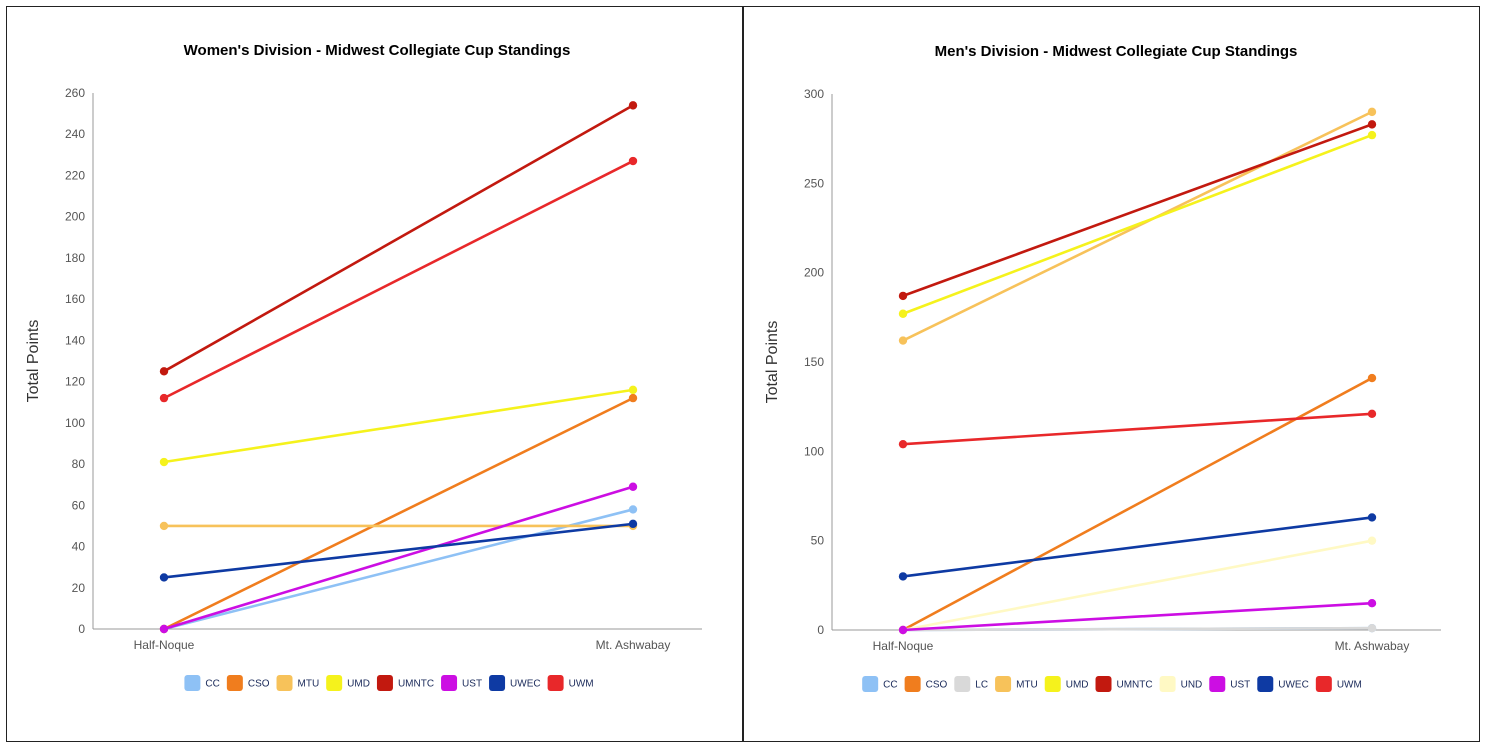 This screenshot has width=1486, height=743. What do you see at coordinates (903, 630) in the screenshot?
I see `men-point-ust-half-noque` at bounding box center [903, 630].